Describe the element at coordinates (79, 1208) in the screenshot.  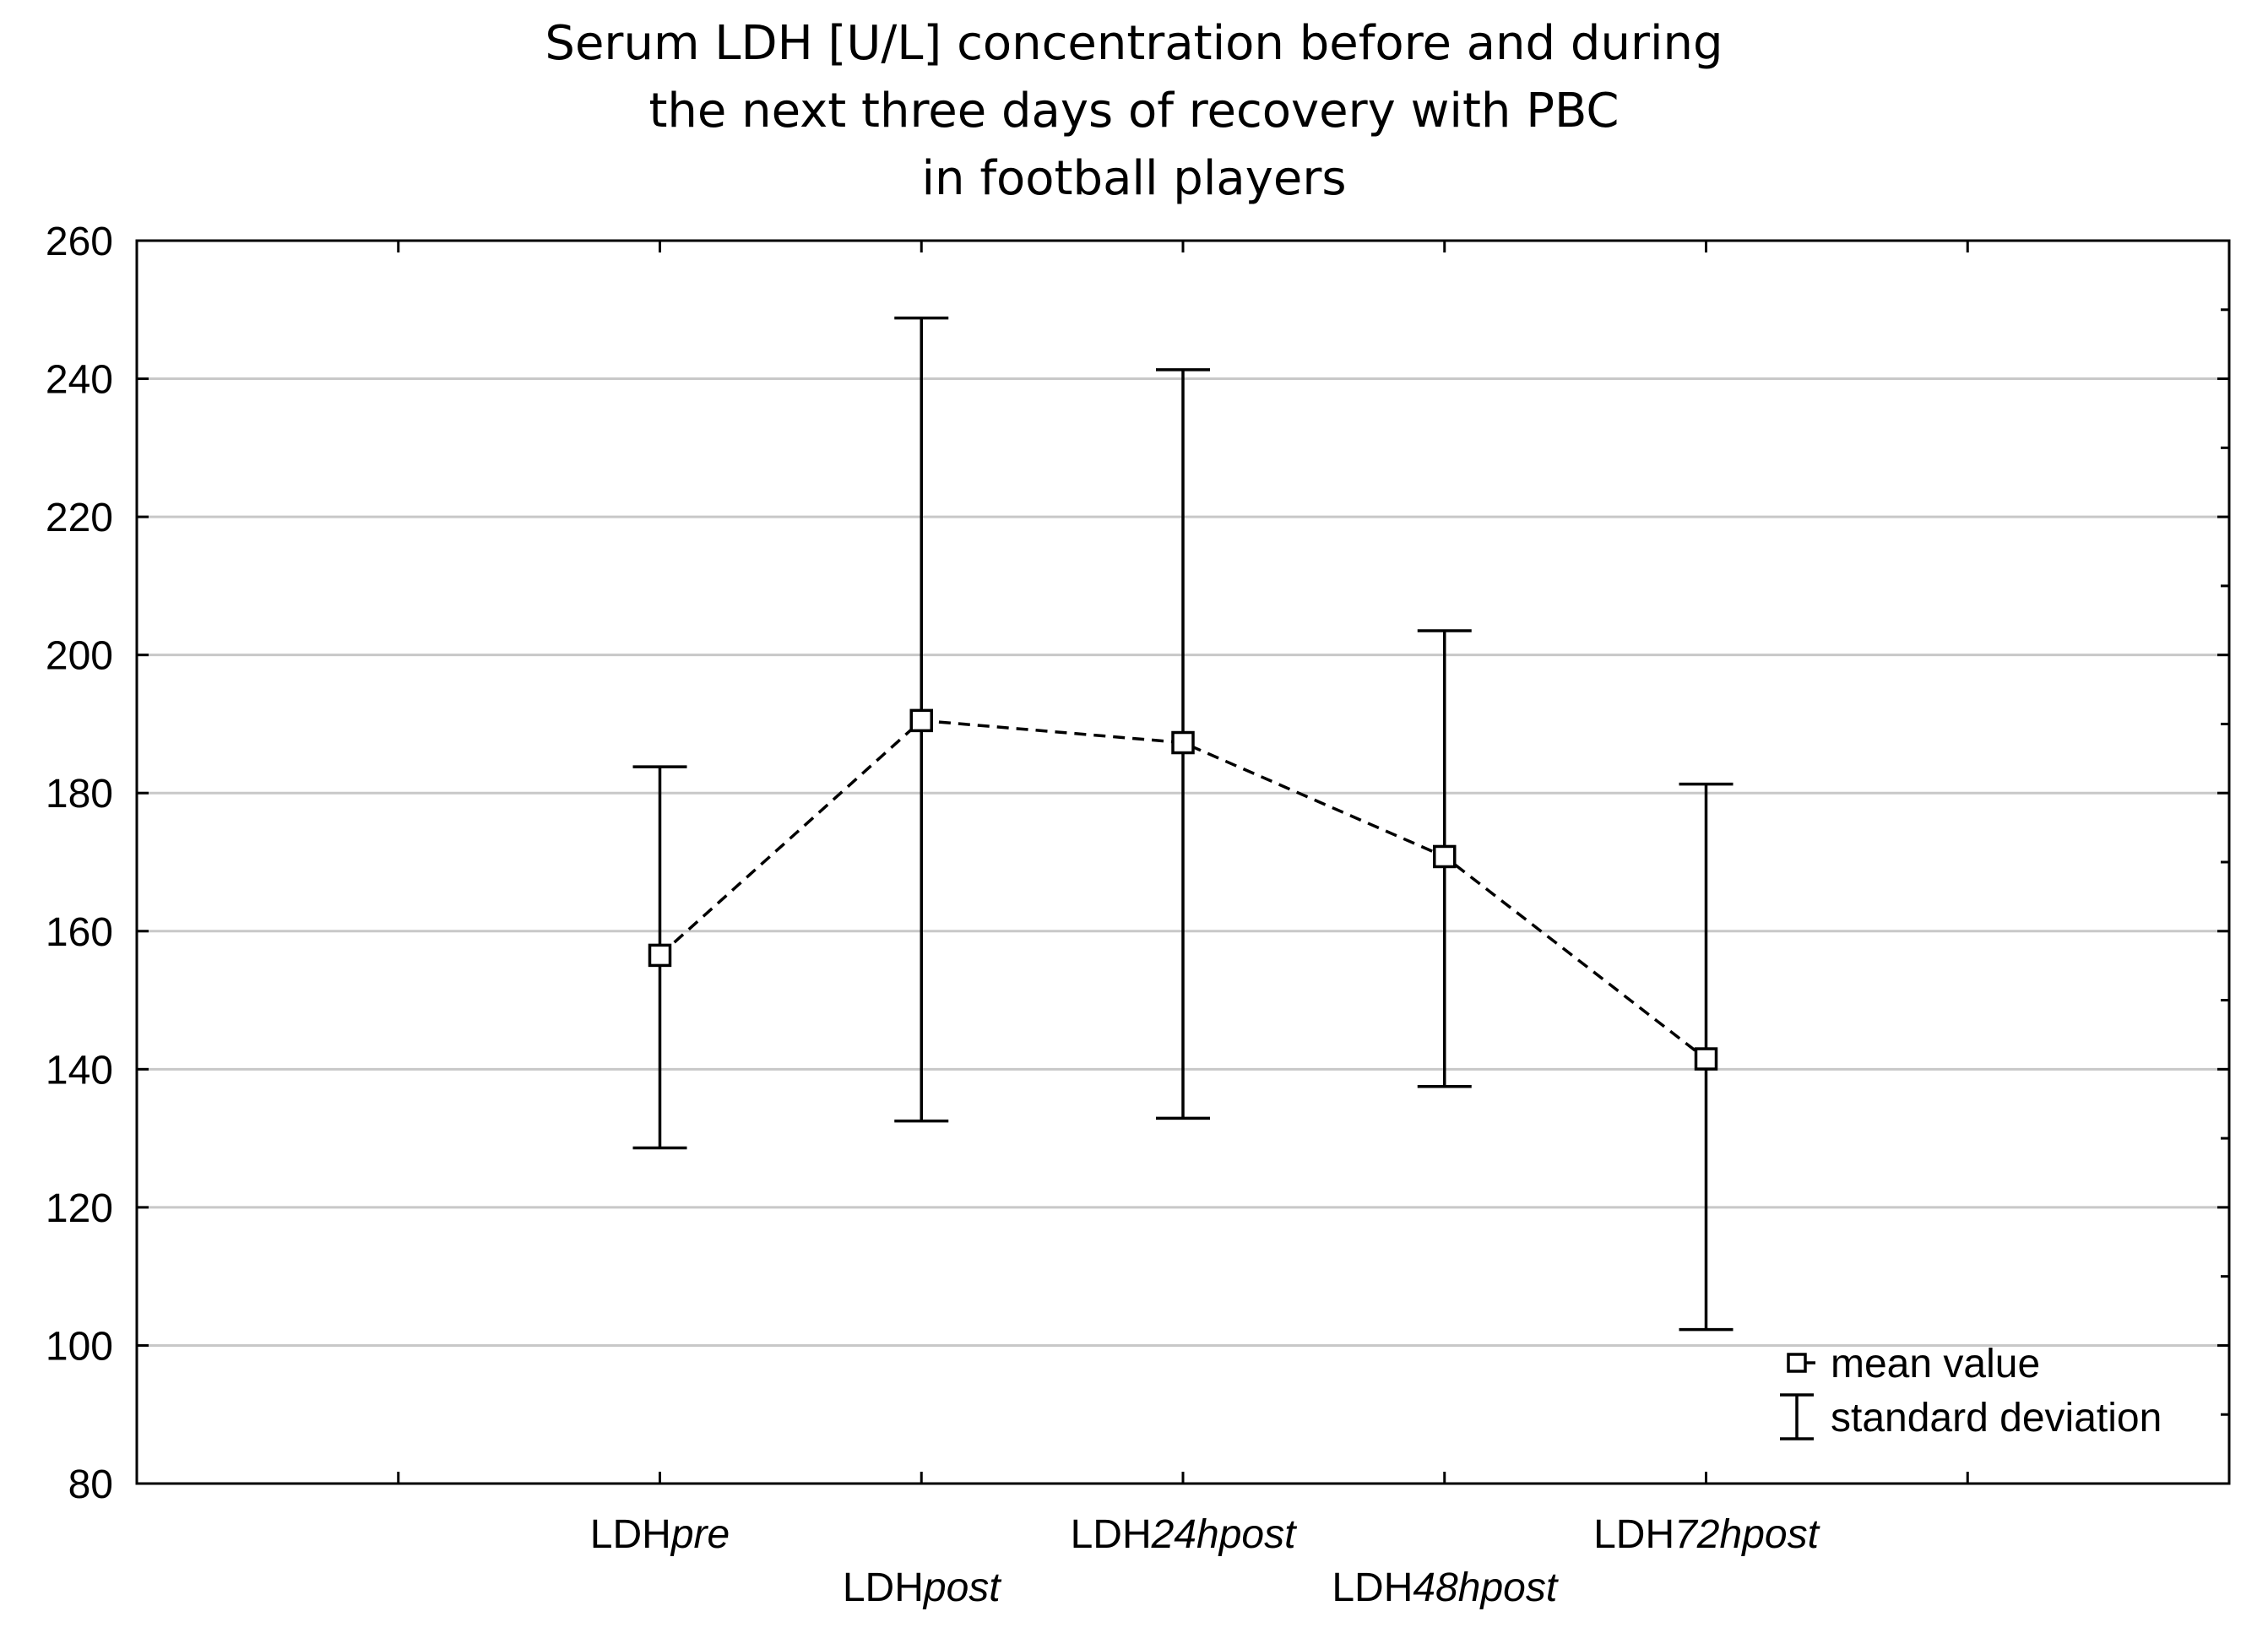
I see `y-tick-label: 120` at that location.